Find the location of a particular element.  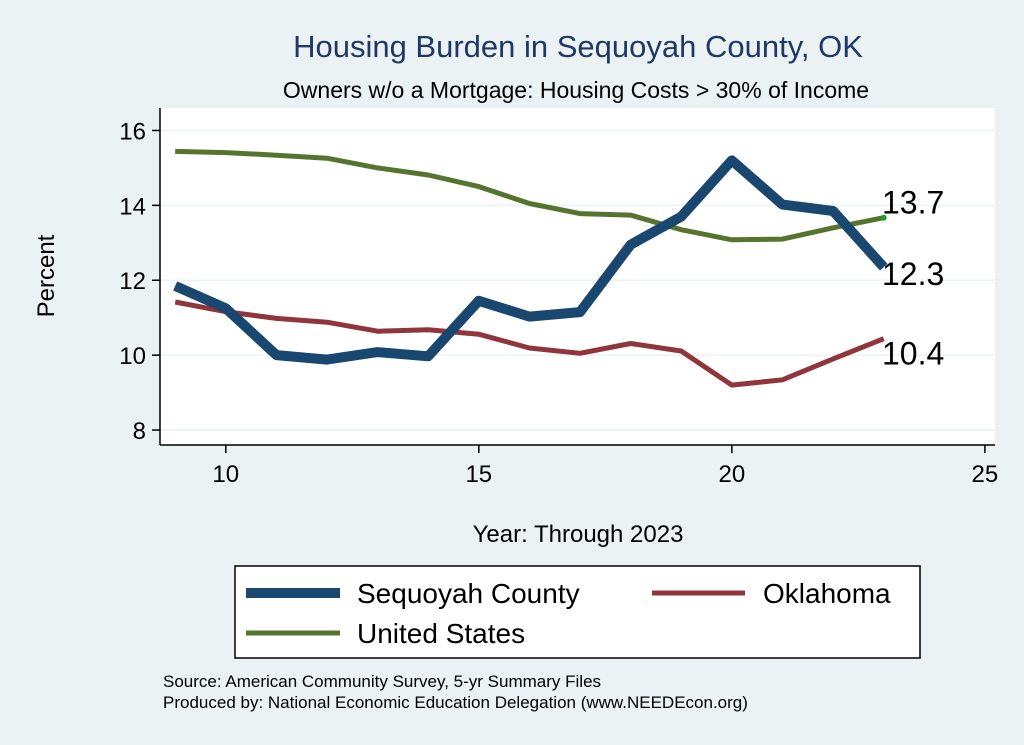

y-tick-label: 16 is located at coordinates (132, 131).